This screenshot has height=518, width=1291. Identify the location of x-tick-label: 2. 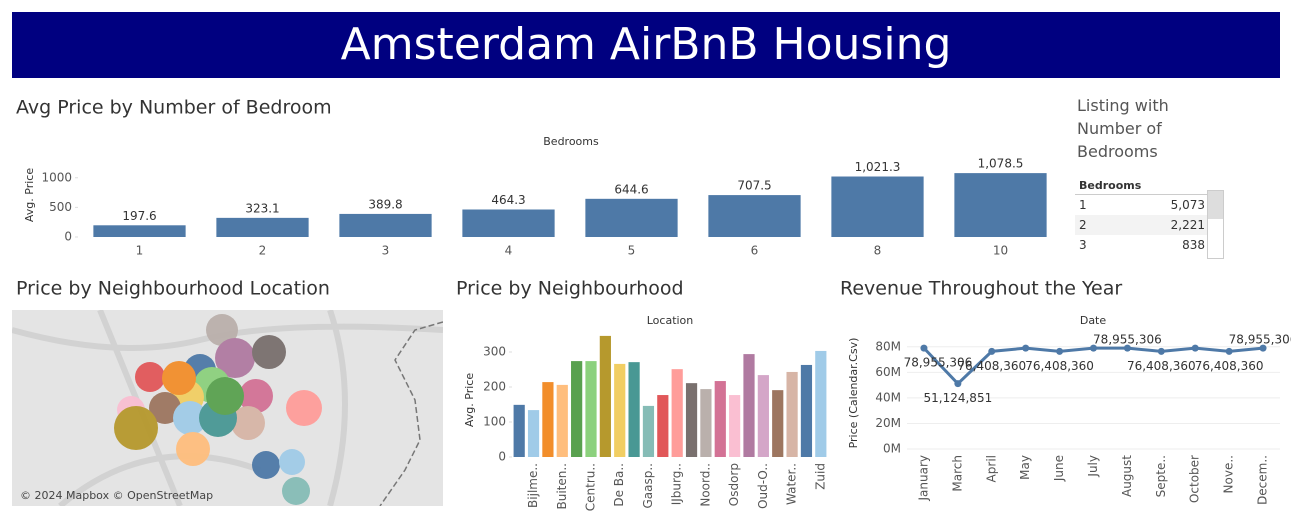
(263, 251).